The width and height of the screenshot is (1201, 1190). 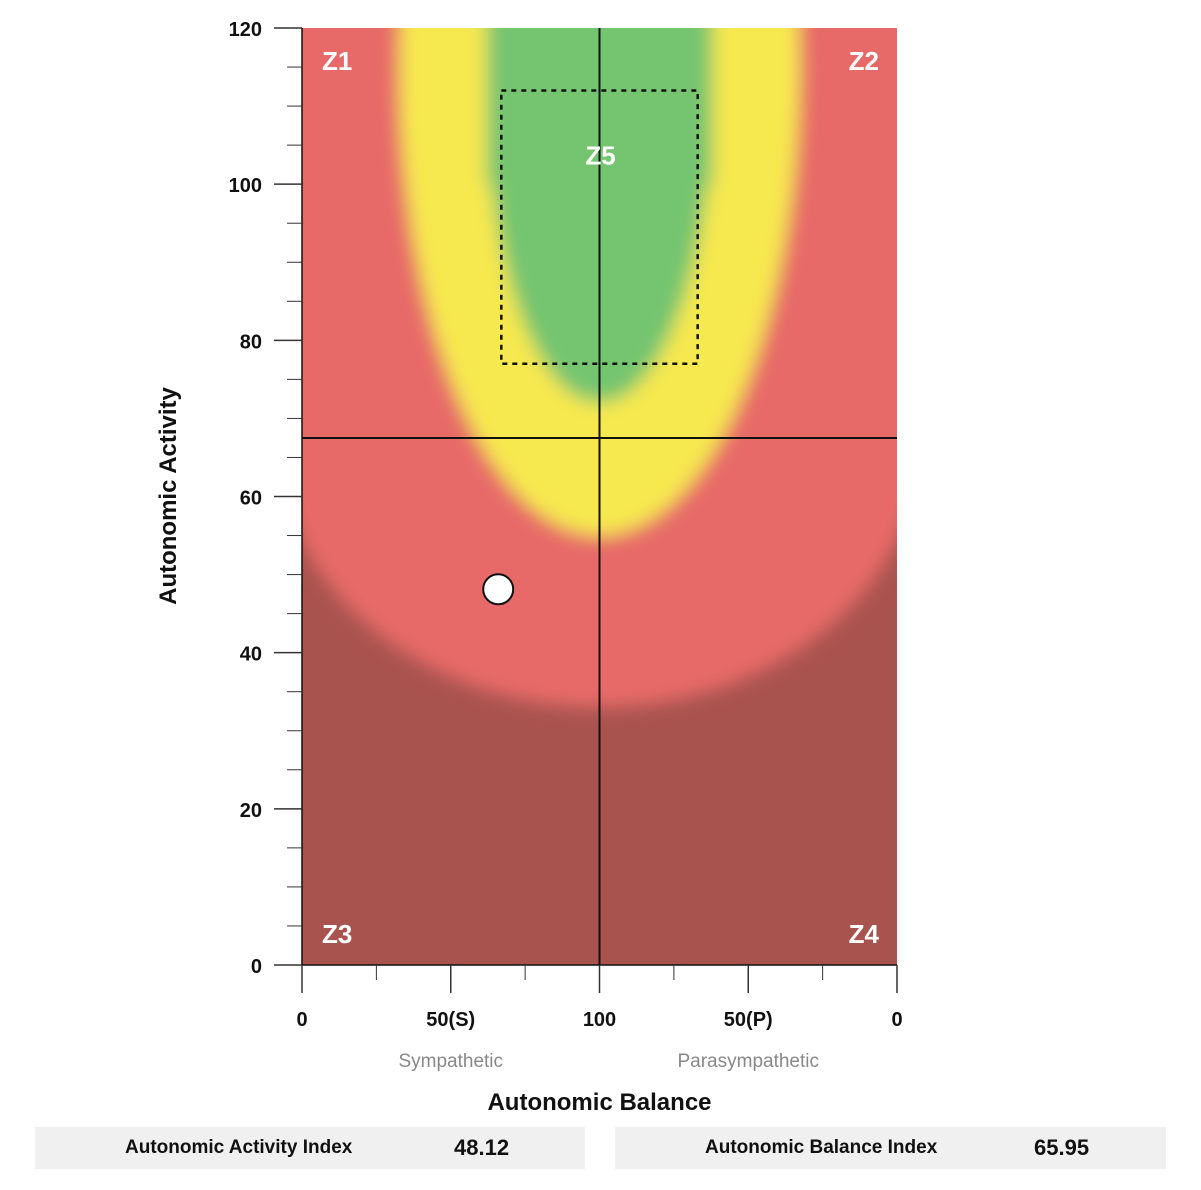 I want to click on target-zone-box, so click(x=599, y=227).